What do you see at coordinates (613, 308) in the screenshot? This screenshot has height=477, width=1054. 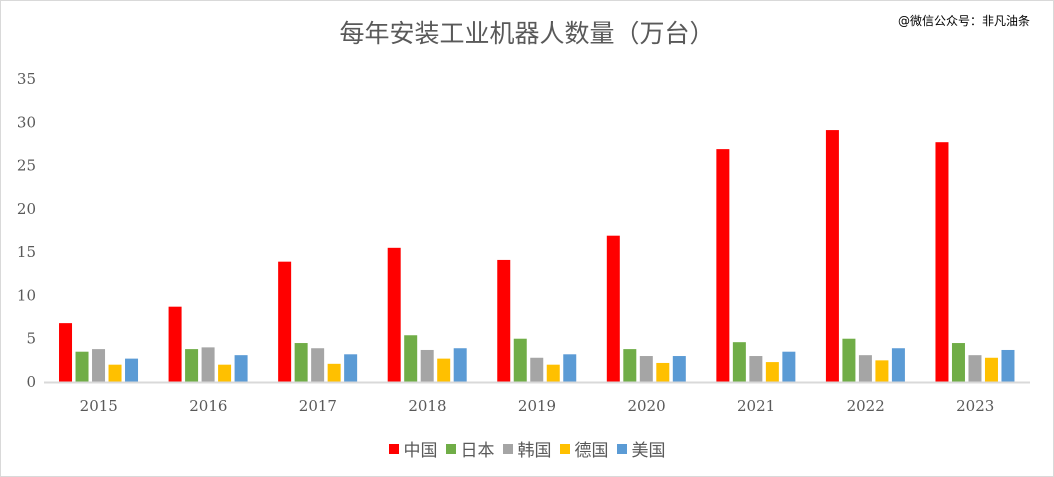 I see `bar-2020-中国` at bounding box center [613, 308].